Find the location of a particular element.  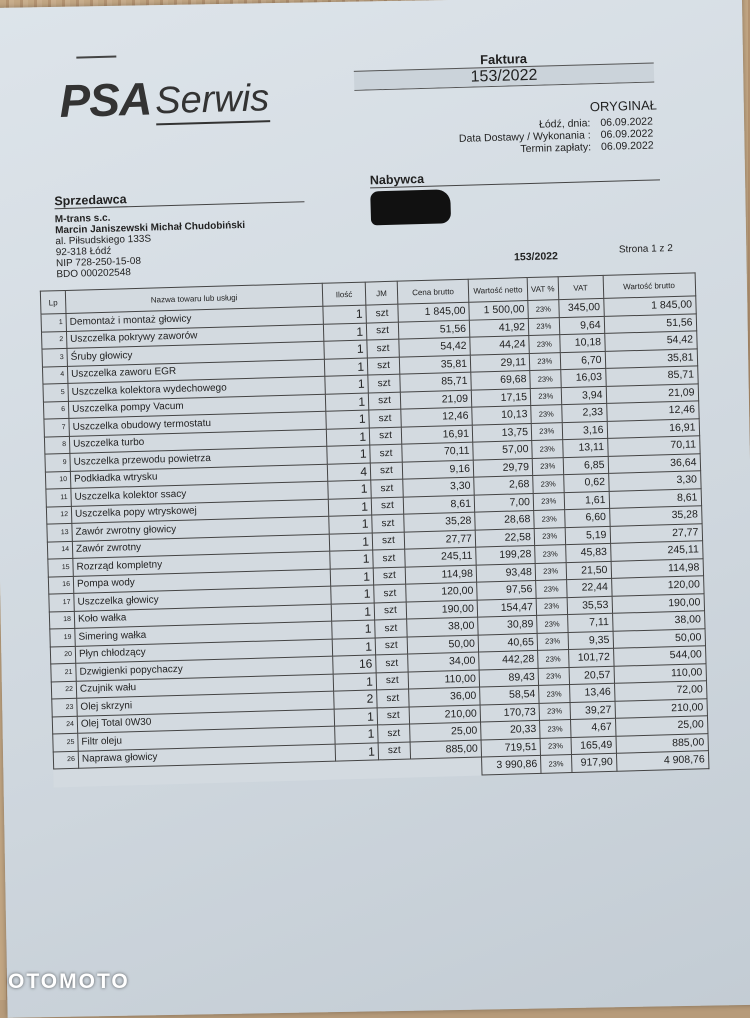

table-cell: 20,33 is located at coordinates (510, 730).